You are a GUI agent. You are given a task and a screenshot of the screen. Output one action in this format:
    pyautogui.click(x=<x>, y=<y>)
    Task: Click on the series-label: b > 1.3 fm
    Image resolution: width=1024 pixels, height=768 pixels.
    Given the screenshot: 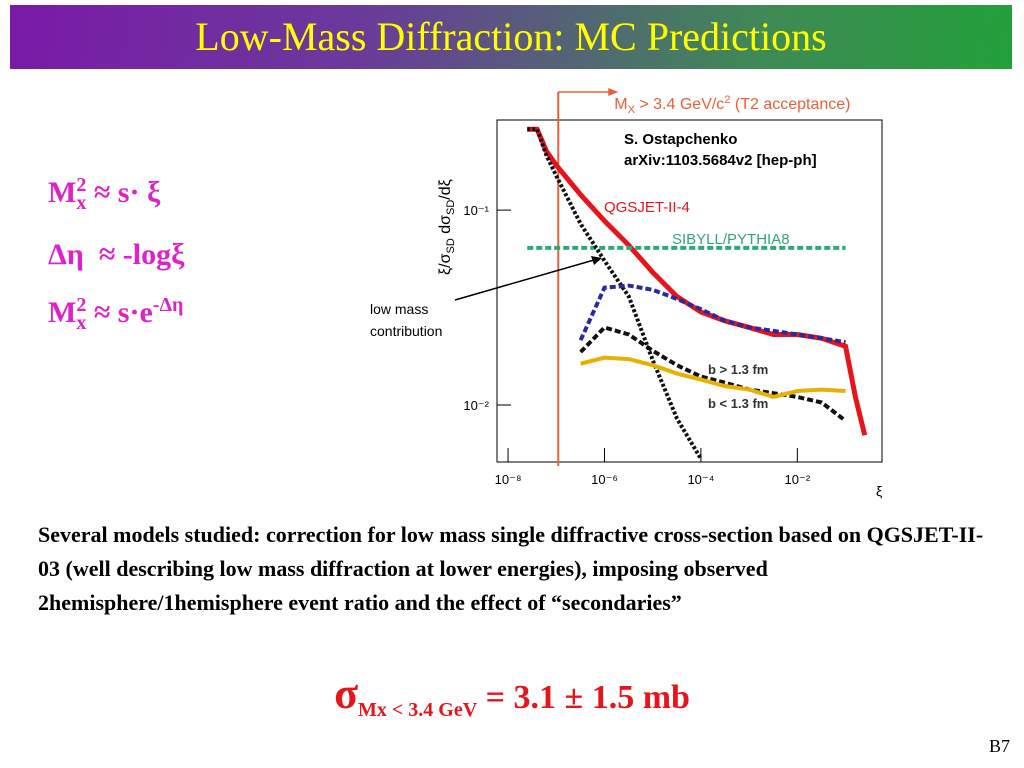 What is the action you would take?
    pyautogui.click(x=738, y=369)
    